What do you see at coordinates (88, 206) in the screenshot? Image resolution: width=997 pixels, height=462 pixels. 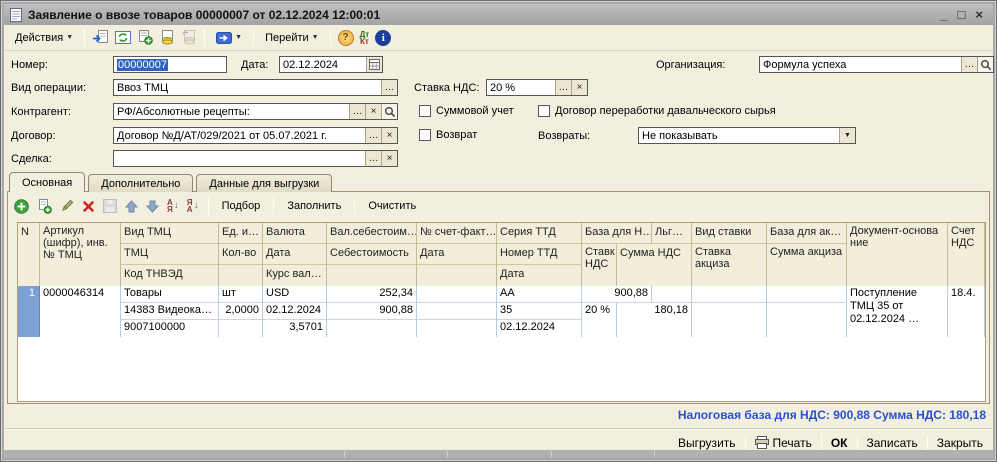 I see `delete-row-button` at bounding box center [88, 206].